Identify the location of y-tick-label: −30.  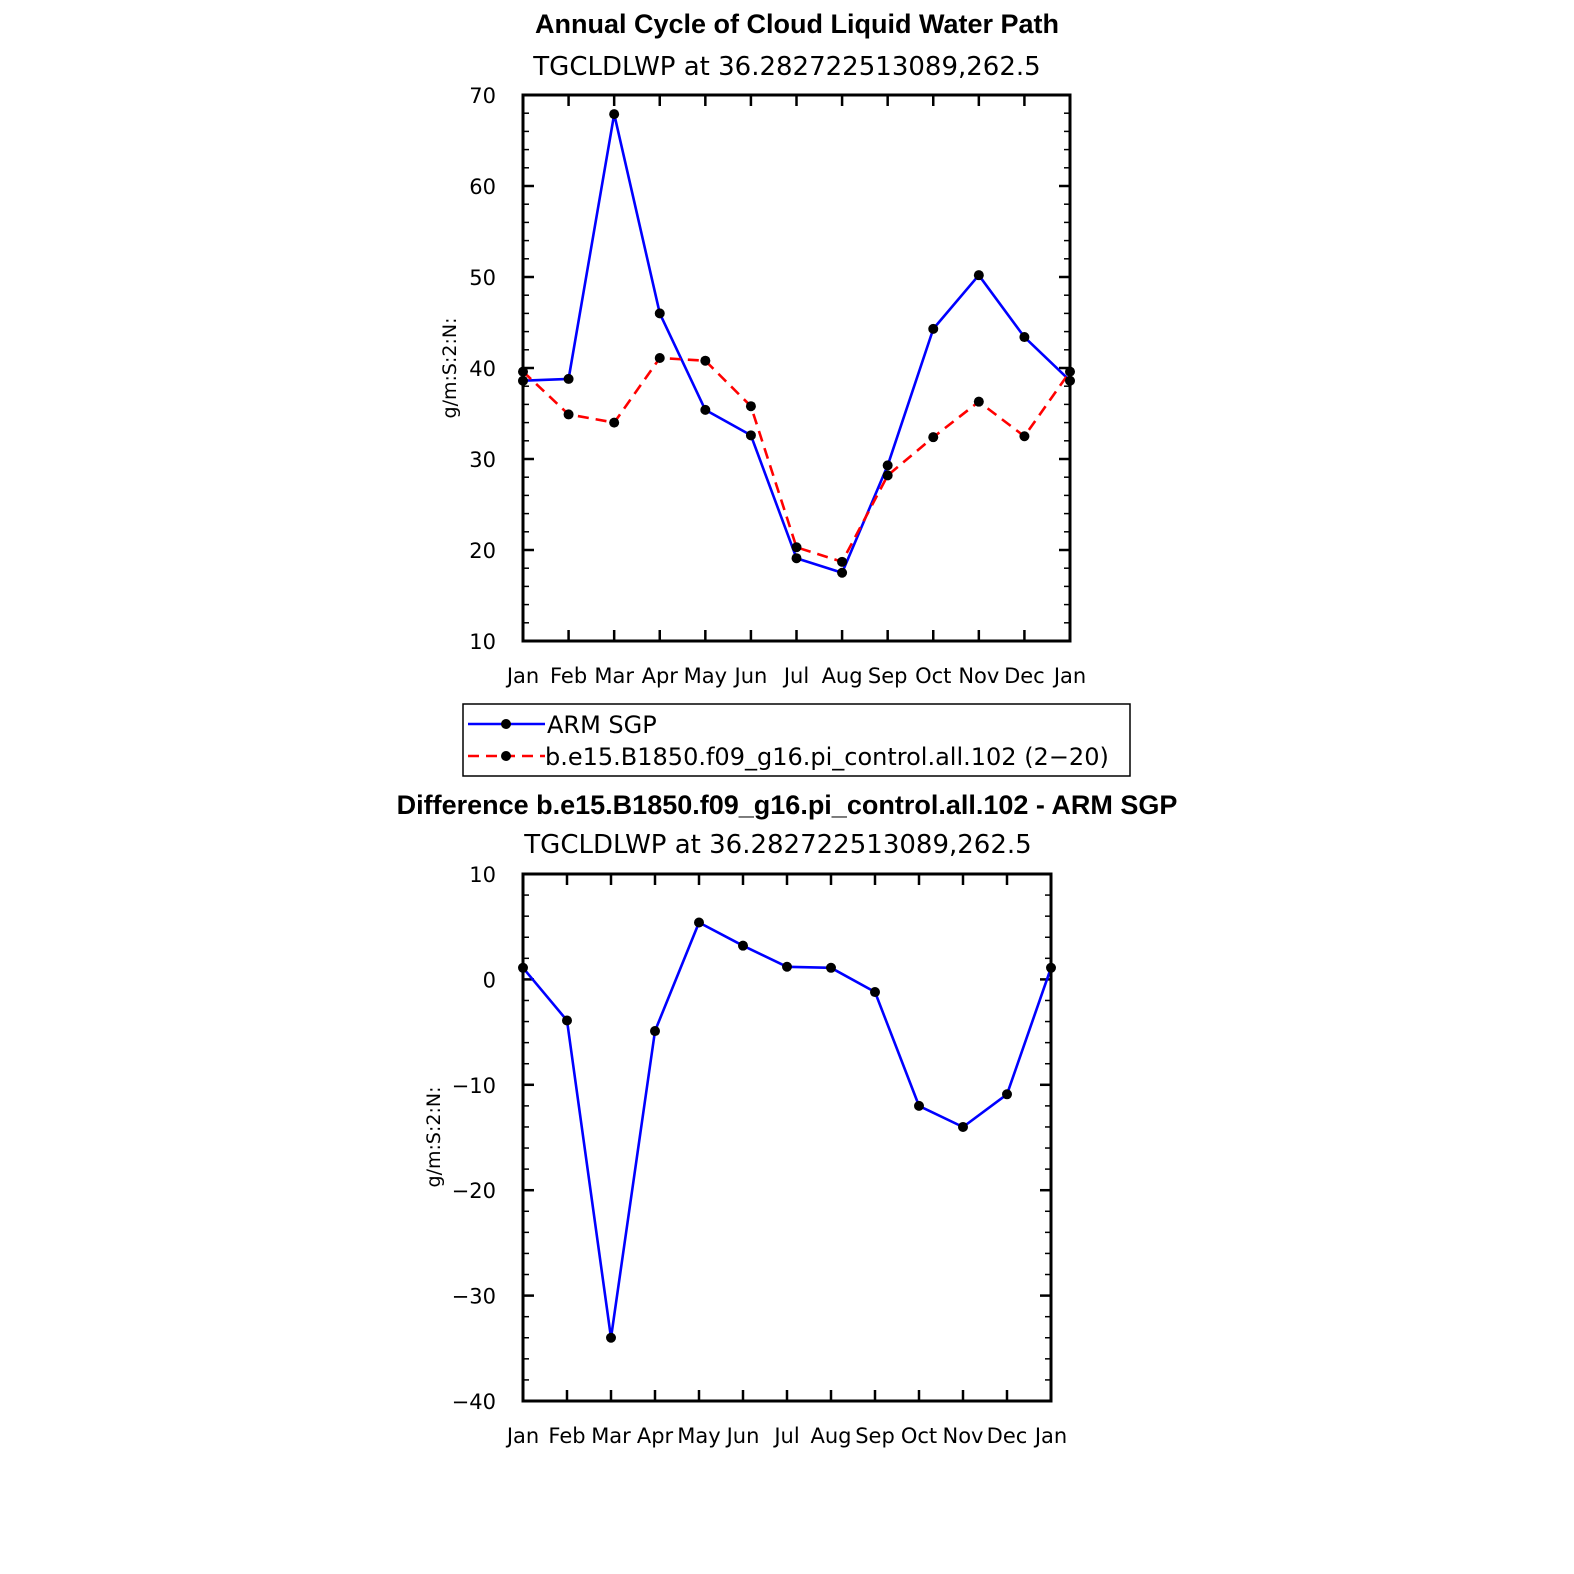
(474, 1297).